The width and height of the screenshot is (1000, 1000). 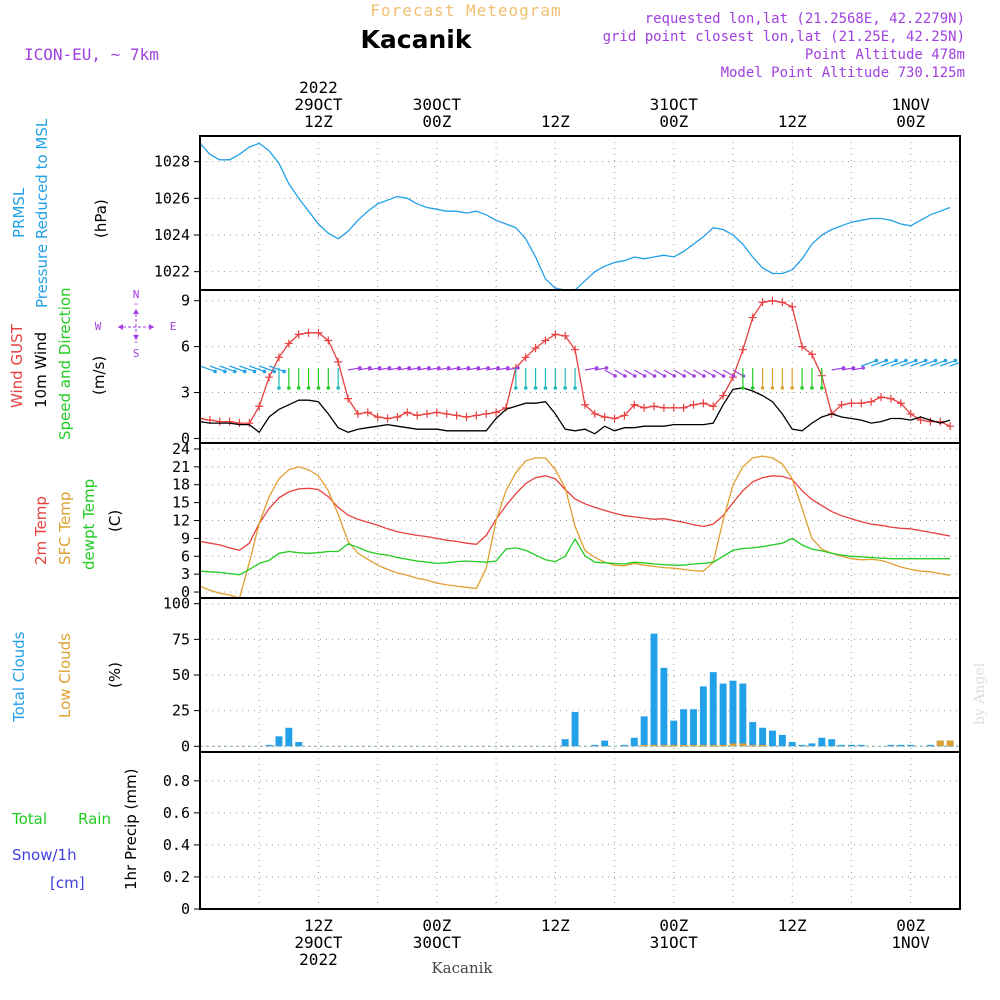 I want to click on wind-ytick-label: 6, so click(x=185, y=347).